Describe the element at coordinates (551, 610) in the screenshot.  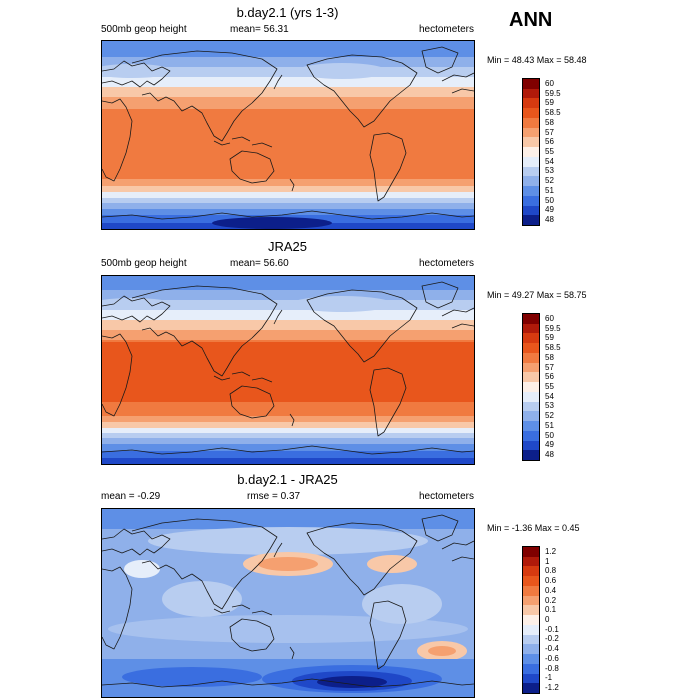
I see `colorbar-tick-label: 0.1` at that location.